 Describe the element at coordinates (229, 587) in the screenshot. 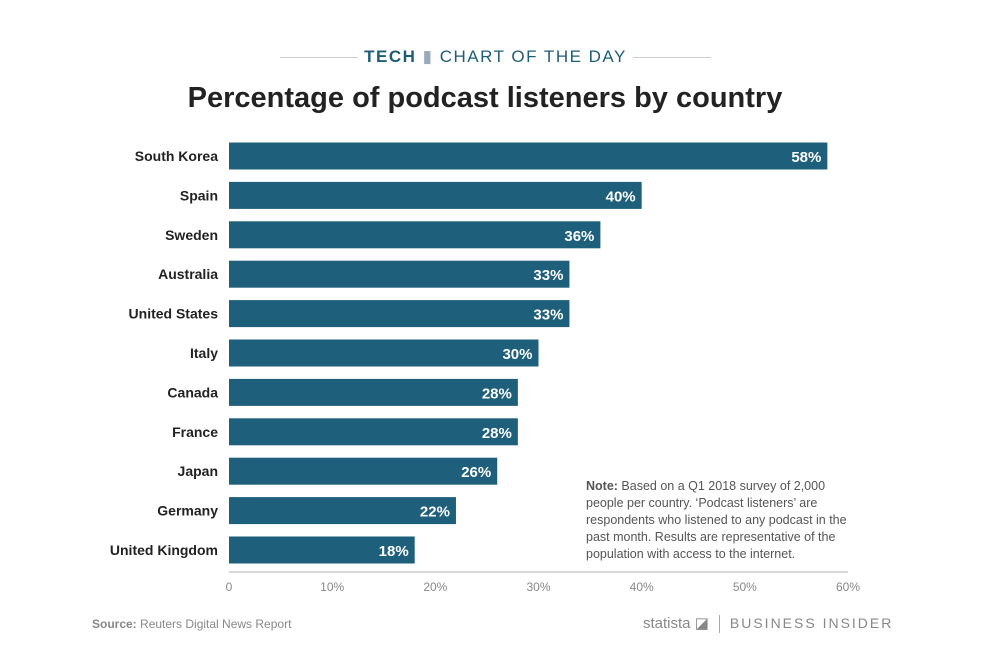

I see `x-tick-label: 0` at that location.